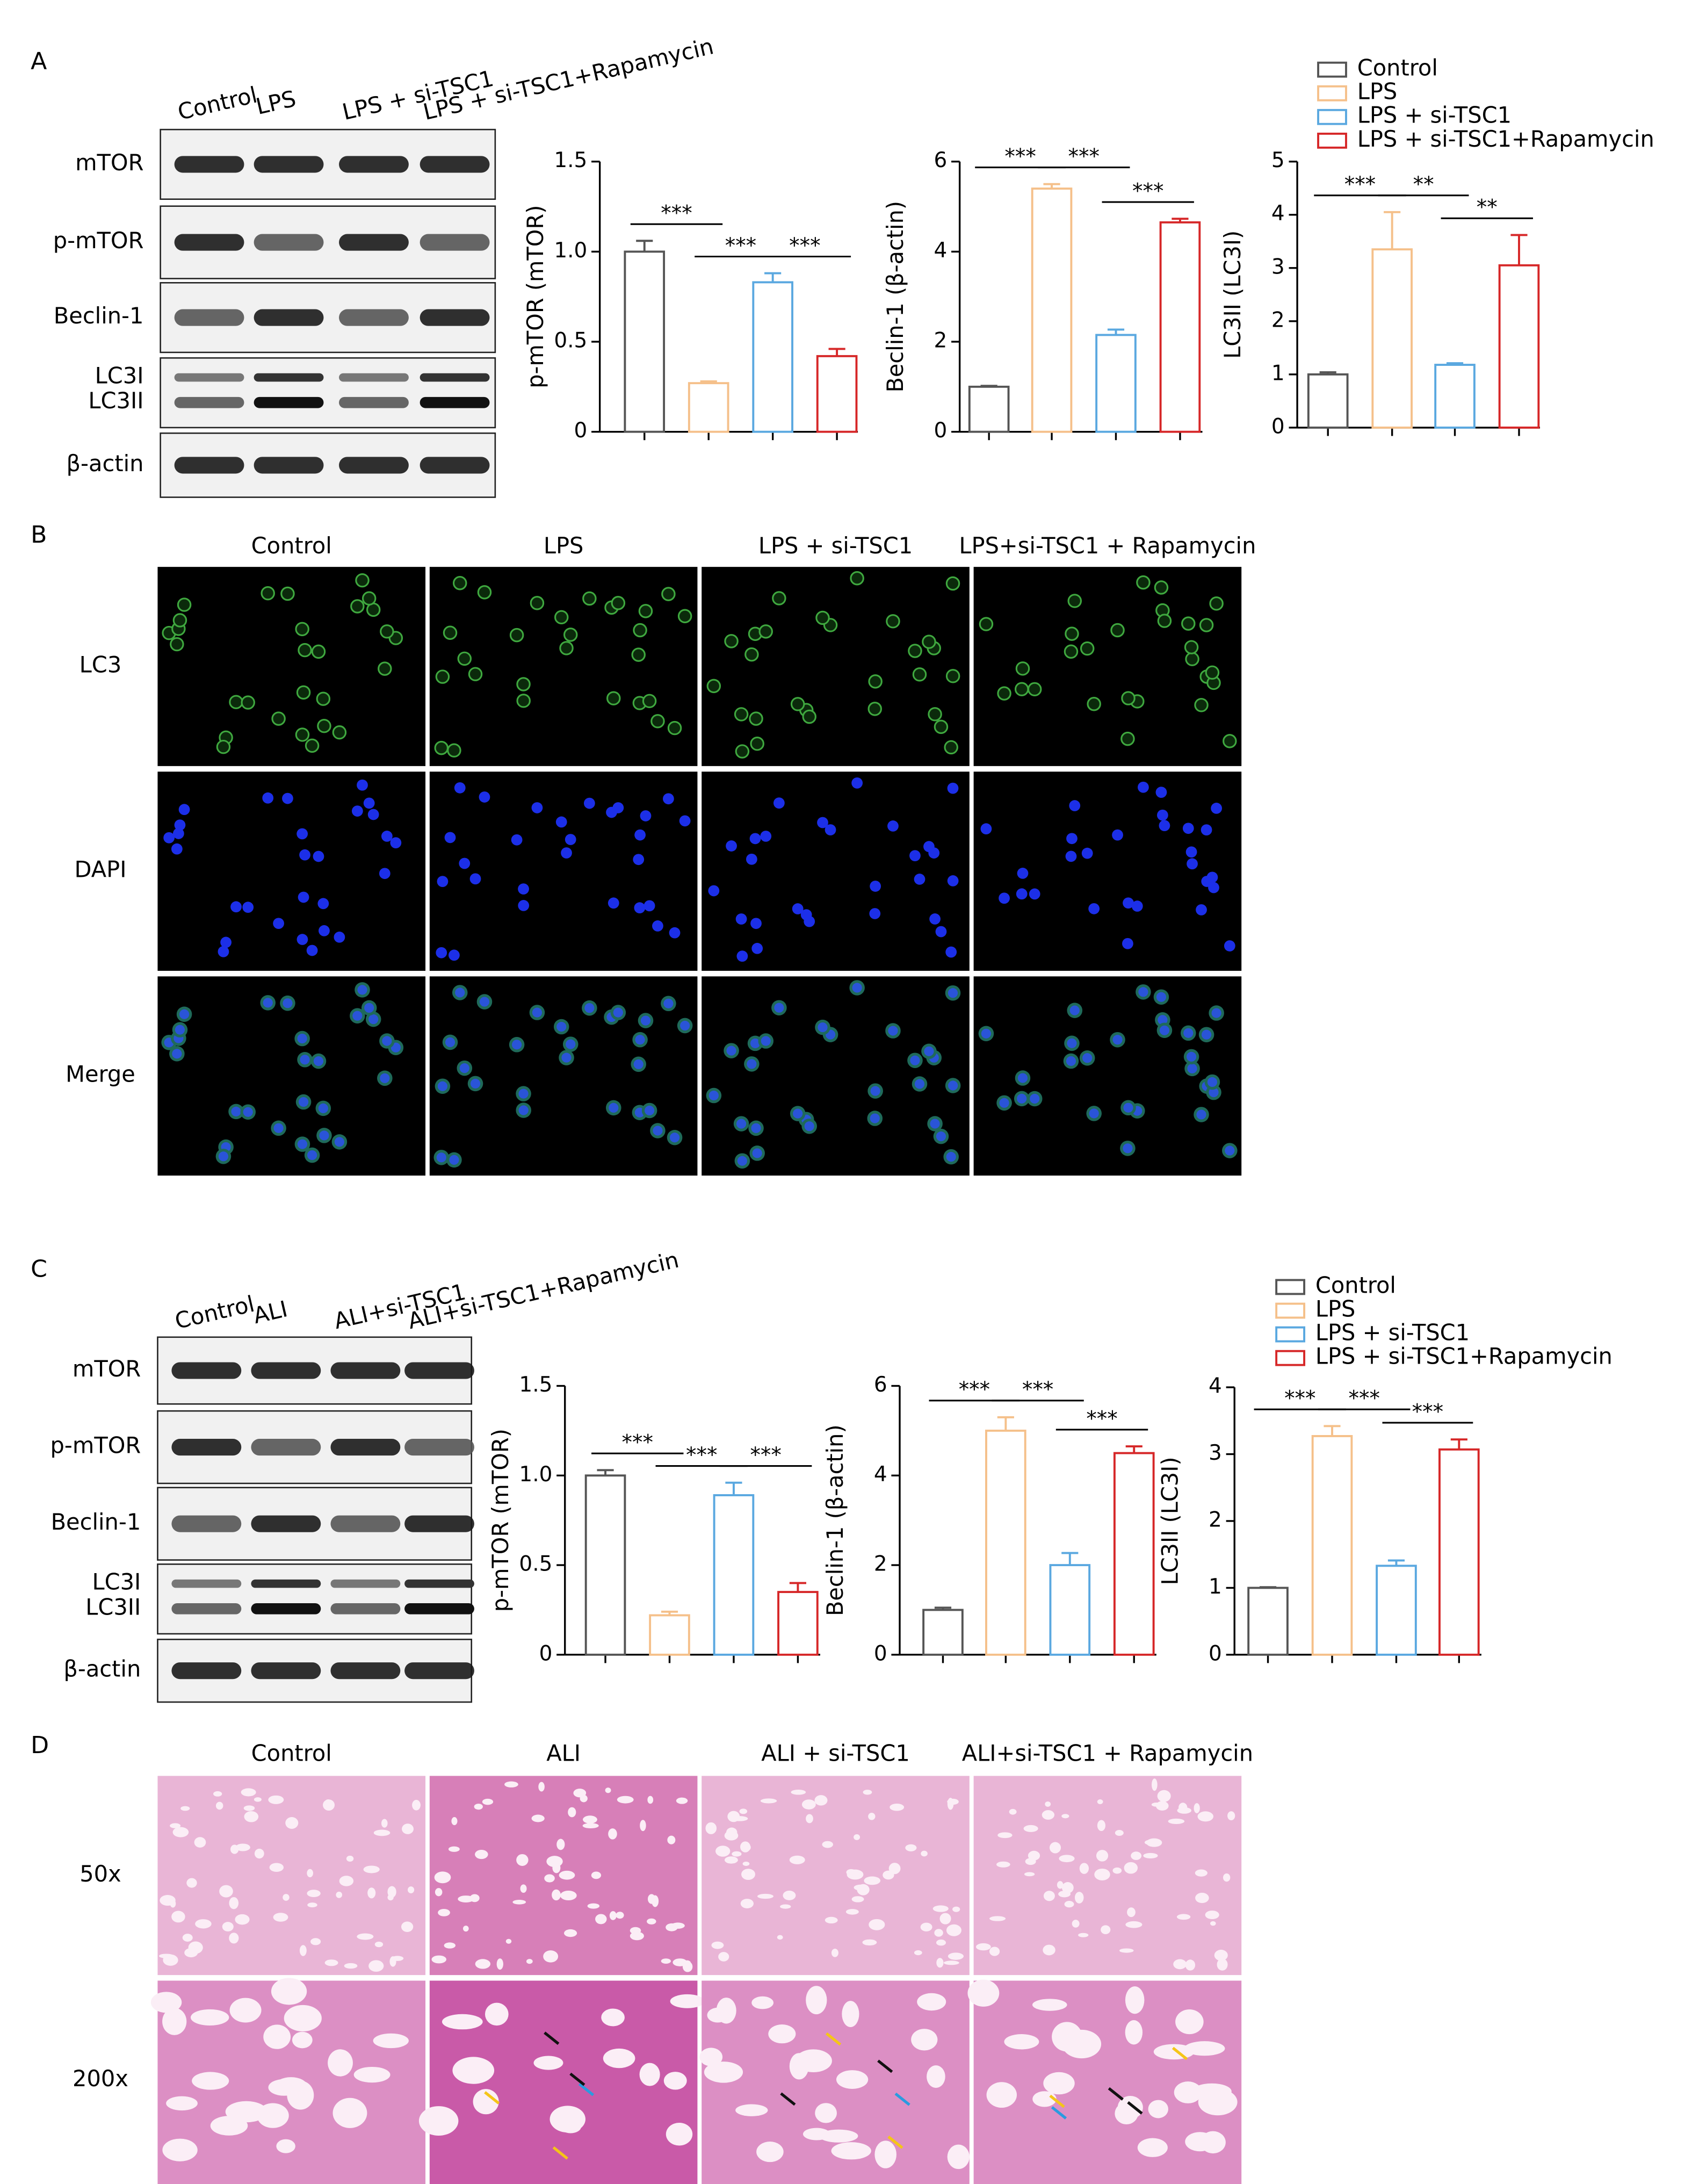 This screenshot has width=1692, height=2184. What do you see at coordinates (1335, 1309) in the screenshot?
I see `legend-label: LPS` at bounding box center [1335, 1309].